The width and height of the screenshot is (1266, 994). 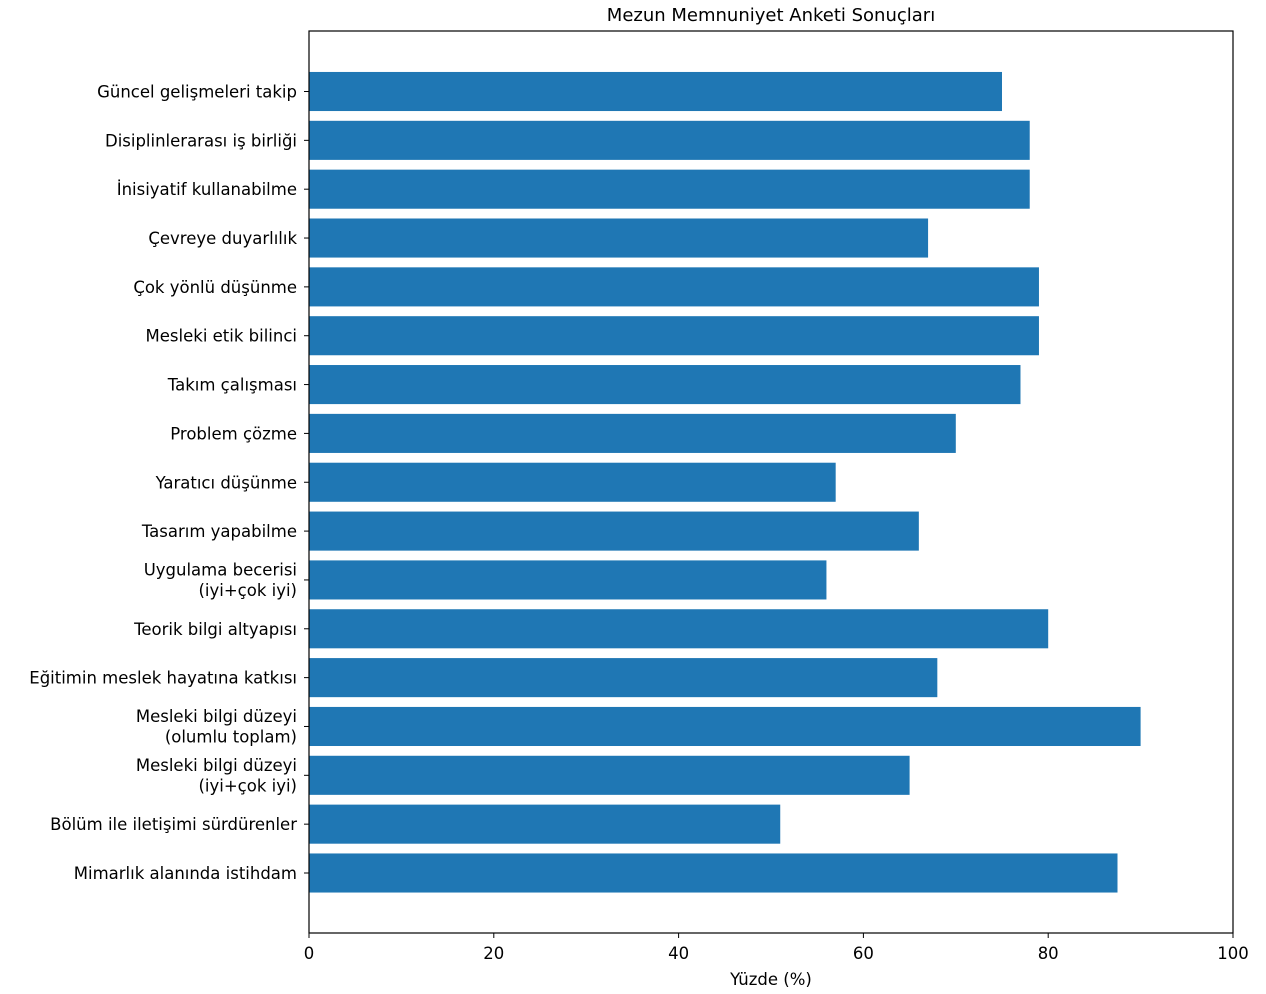 I want to click on y-tick-label: Disiplinlerarası iş birliği, so click(x=201, y=140).